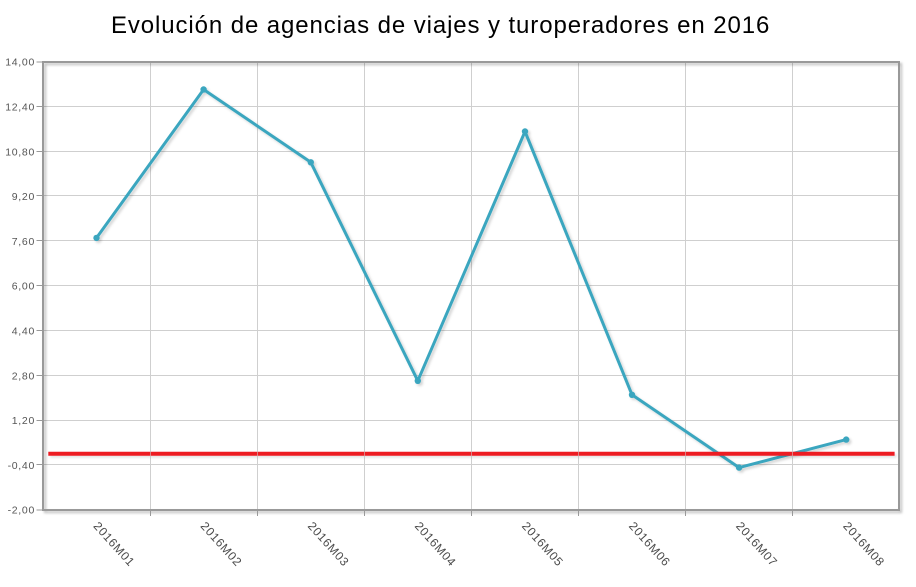  Describe the element at coordinates (114, 544) in the screenshot. I see `svg-text: 2016M01` at that location.